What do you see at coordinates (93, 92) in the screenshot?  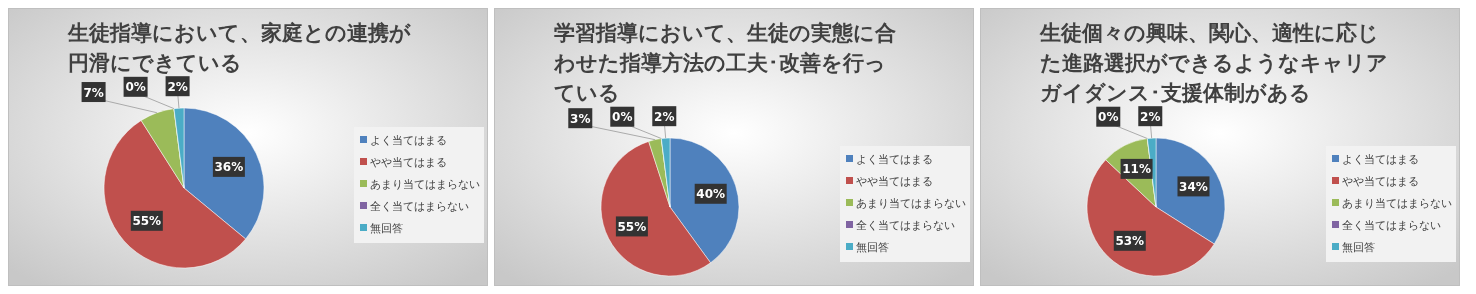 I see `data-label: 7%` at bounding box center [93, 92].